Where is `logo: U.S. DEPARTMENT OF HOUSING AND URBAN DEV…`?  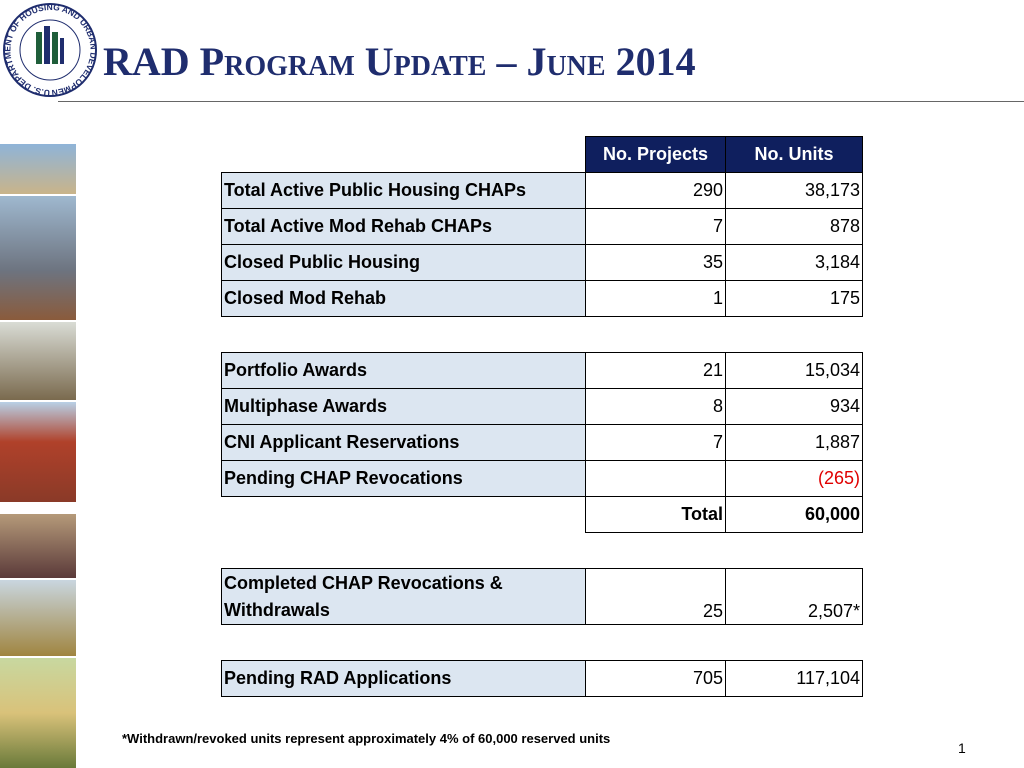 logo: U.S. DEPARTMENT OF HOUSING AND URBAN DEV… is located at coordinates (50, 50).